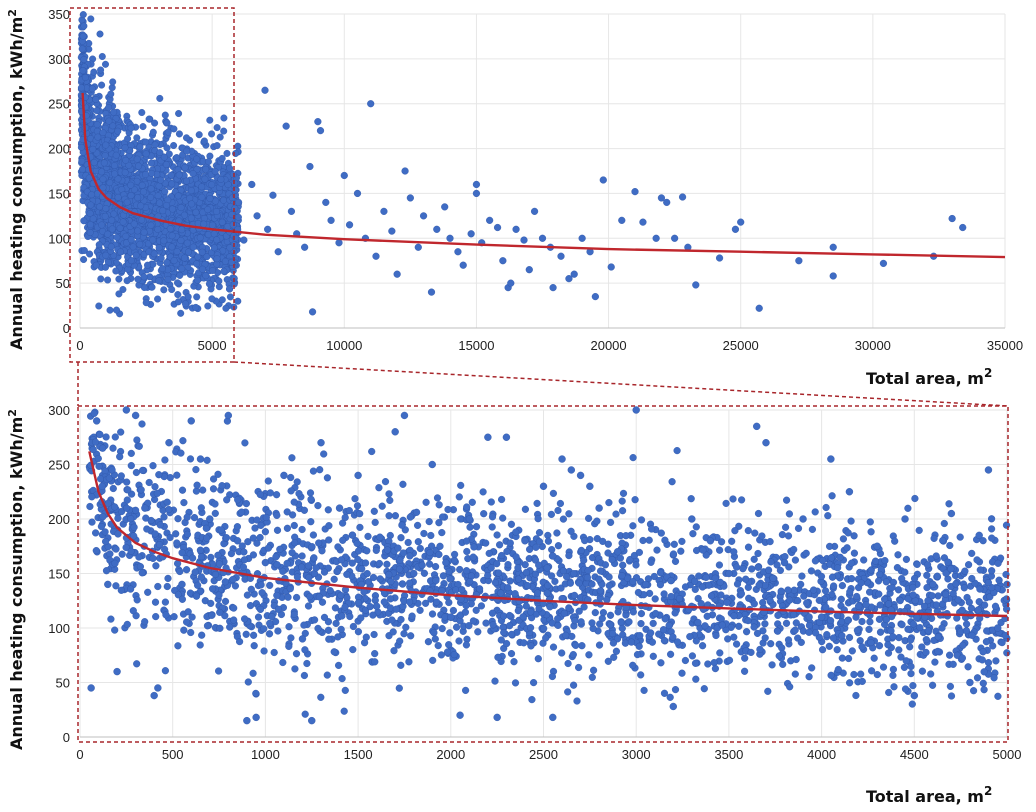 This screenshot has width=1036, height=812. Describe the element at coordinates (636, 754) in the screenshot. I see `x-tick-label: 3000` at that location.